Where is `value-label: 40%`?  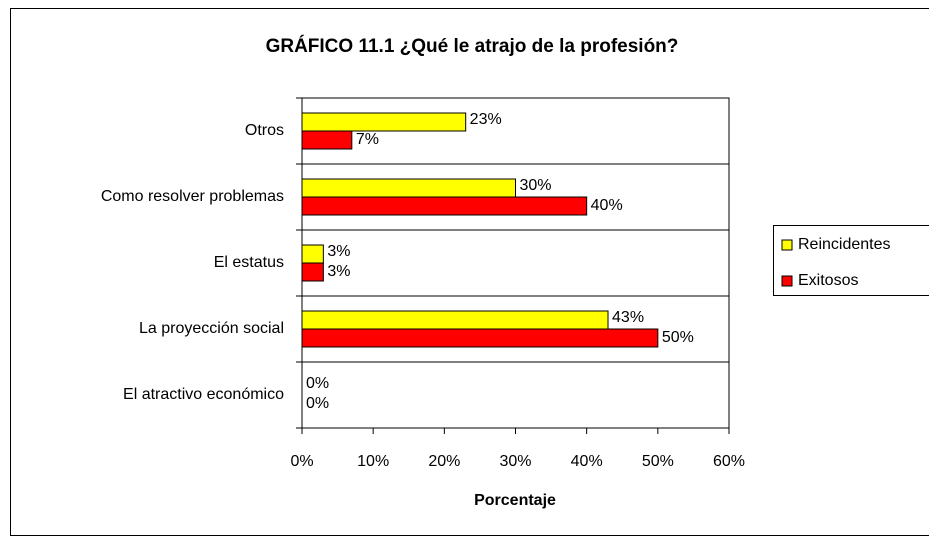
value-label: 40% is located at coordinates (607, 205).